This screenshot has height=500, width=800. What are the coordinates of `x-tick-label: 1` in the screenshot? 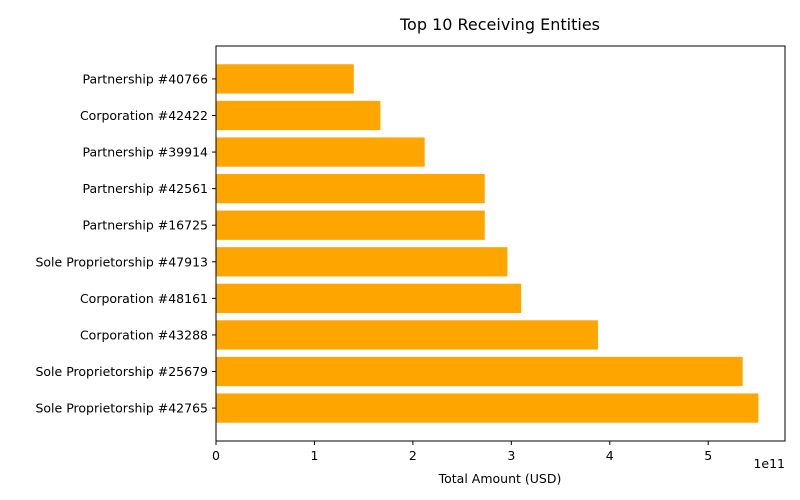 It's located at (314, 455).